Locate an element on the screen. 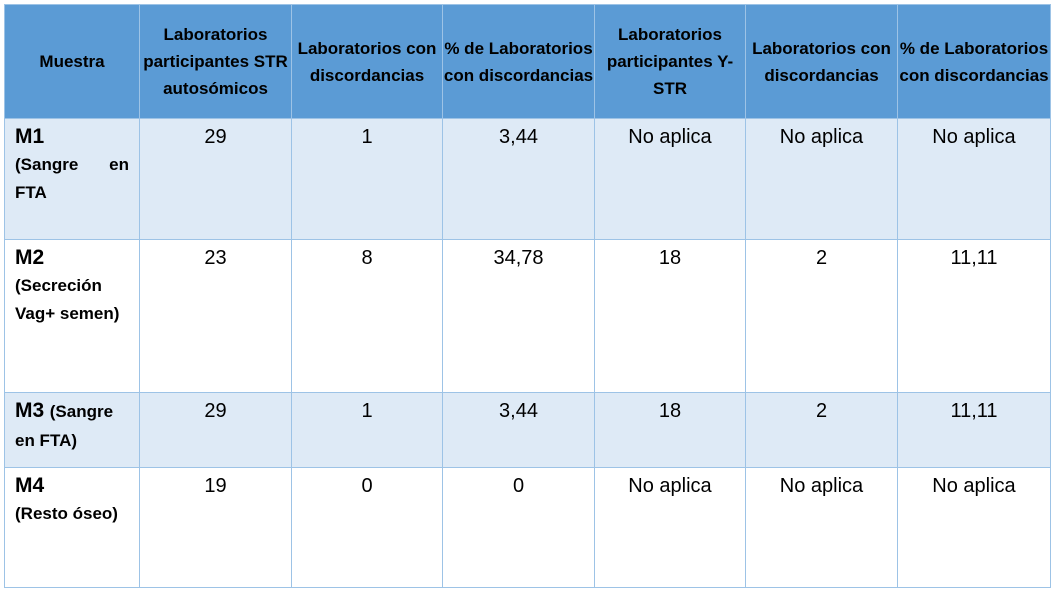 This screenshot has width=1060, height=604. str-pct-cell: 34,78 is located at coordinates (518, 316).